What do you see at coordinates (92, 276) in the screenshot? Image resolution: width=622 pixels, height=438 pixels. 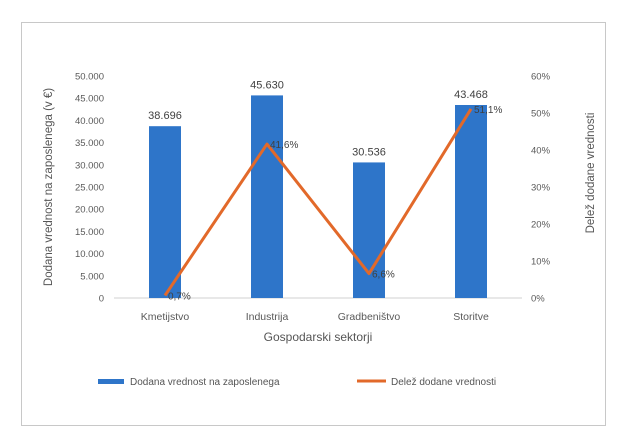 I see `y-tick-label: 5.000` at bounding box center [92, 276].